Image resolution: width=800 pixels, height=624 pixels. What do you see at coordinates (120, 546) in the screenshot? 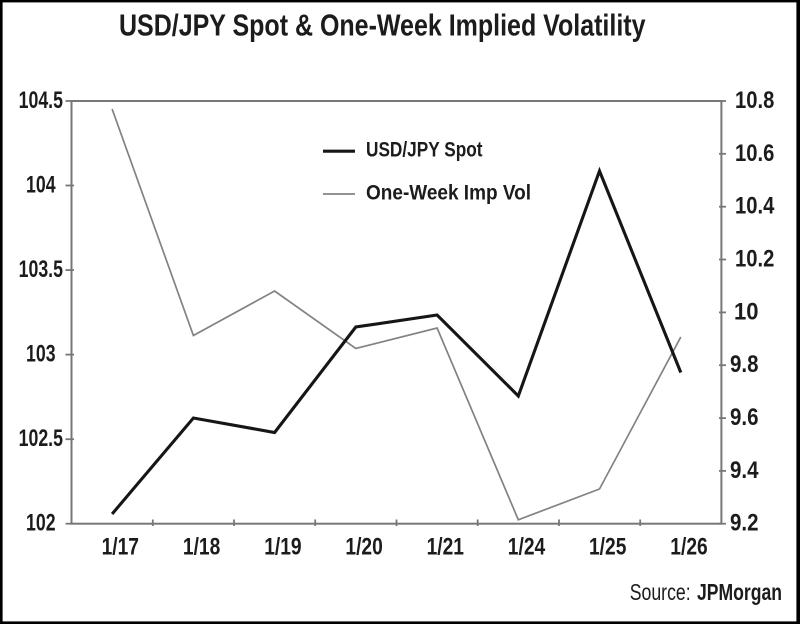
I see `svg-text: 1/17` at bounding box center [120, 546].